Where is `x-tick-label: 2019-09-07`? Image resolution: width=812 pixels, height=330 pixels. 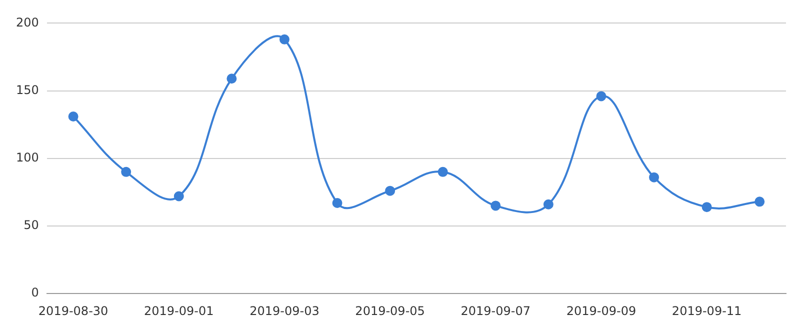 x-tick-label: 2019-09-07 is located at coordinates (495, 311).